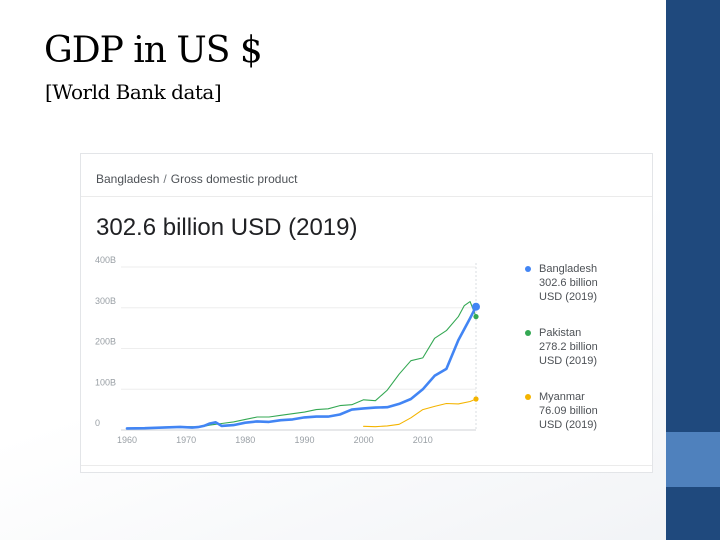 The height and width of the screenshot is (540, 720). I want to click on legend-dot-bangladesh, so click(528, 269).